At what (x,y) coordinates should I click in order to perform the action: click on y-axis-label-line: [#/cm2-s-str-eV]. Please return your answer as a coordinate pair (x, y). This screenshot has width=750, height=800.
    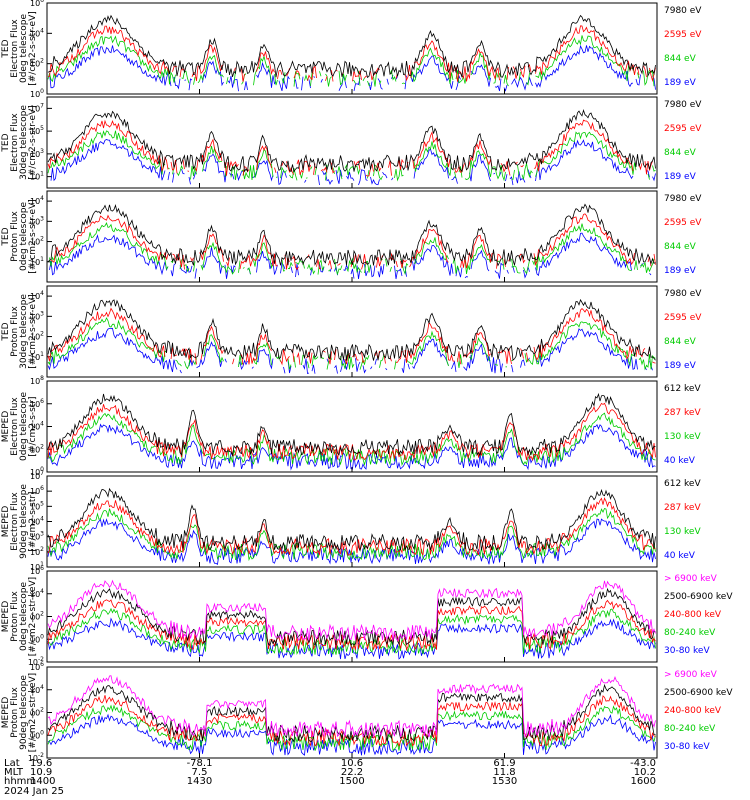
    Looking at the image, I should click on (33, 48).